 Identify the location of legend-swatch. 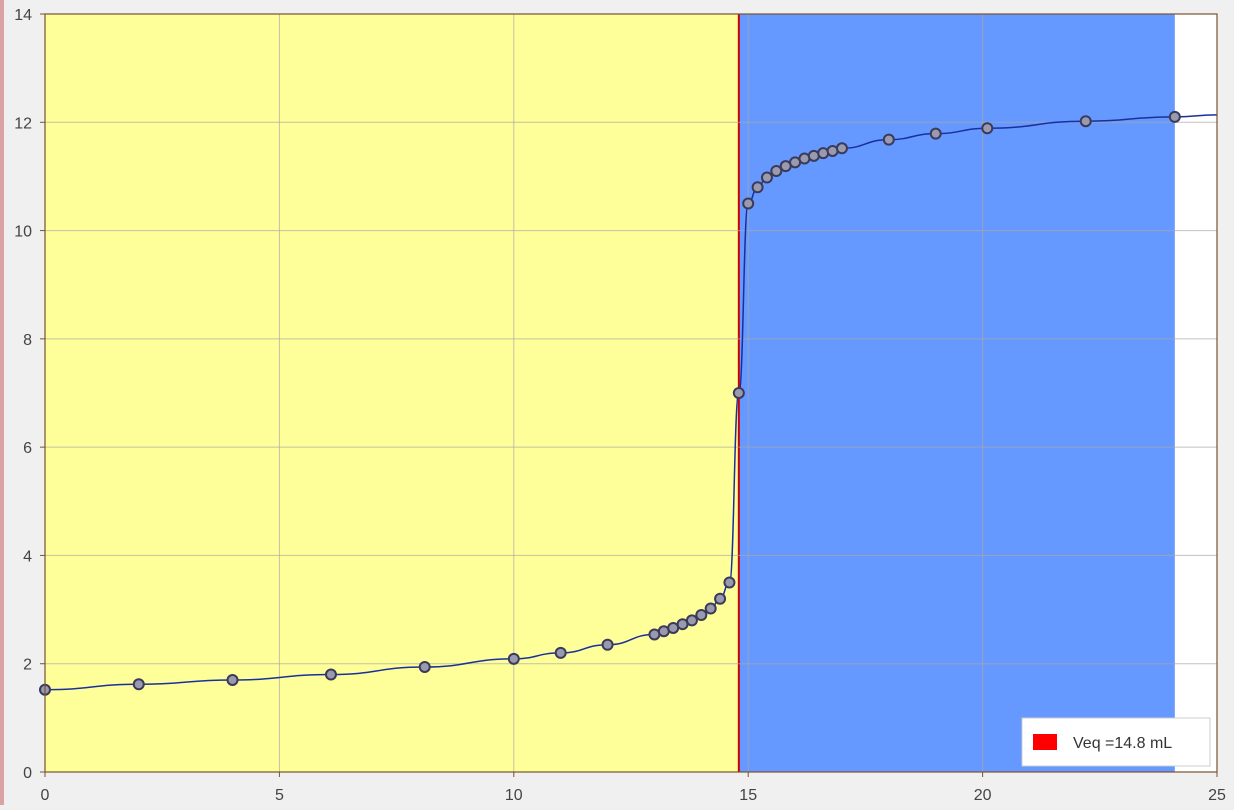
(1045, 742).